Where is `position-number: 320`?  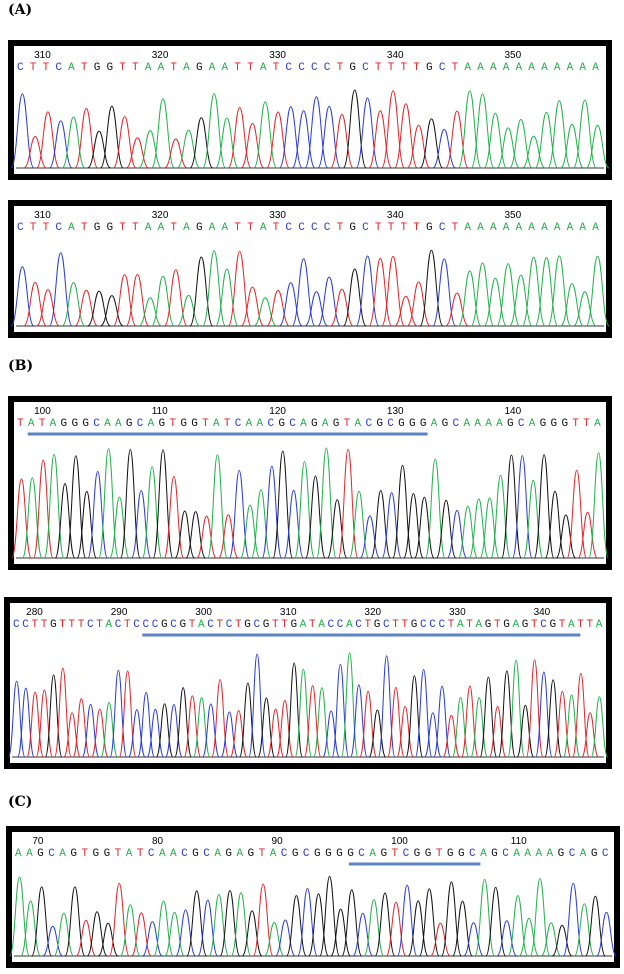
position-number: 320 is located at coordinates (160, 55).